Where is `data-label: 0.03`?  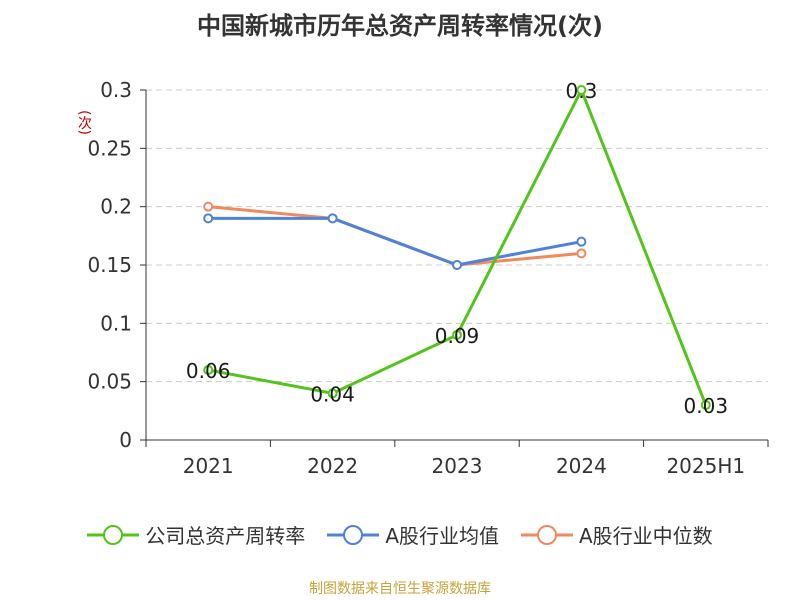
data-label: 0.03 is located at coordinates (706, 406).